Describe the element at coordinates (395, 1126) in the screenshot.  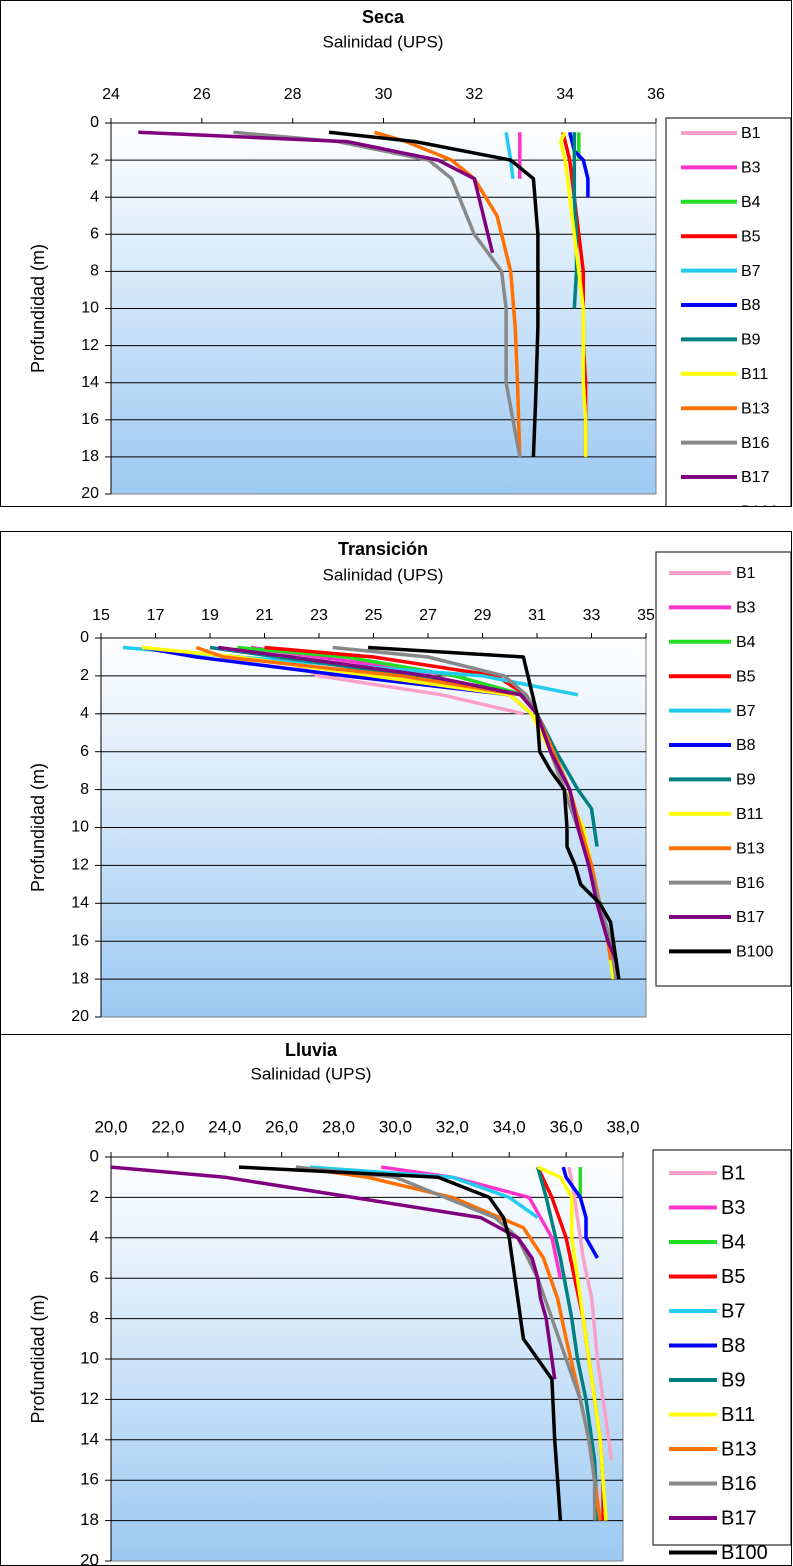
I see `x-tick-label: 30,0` at that location.